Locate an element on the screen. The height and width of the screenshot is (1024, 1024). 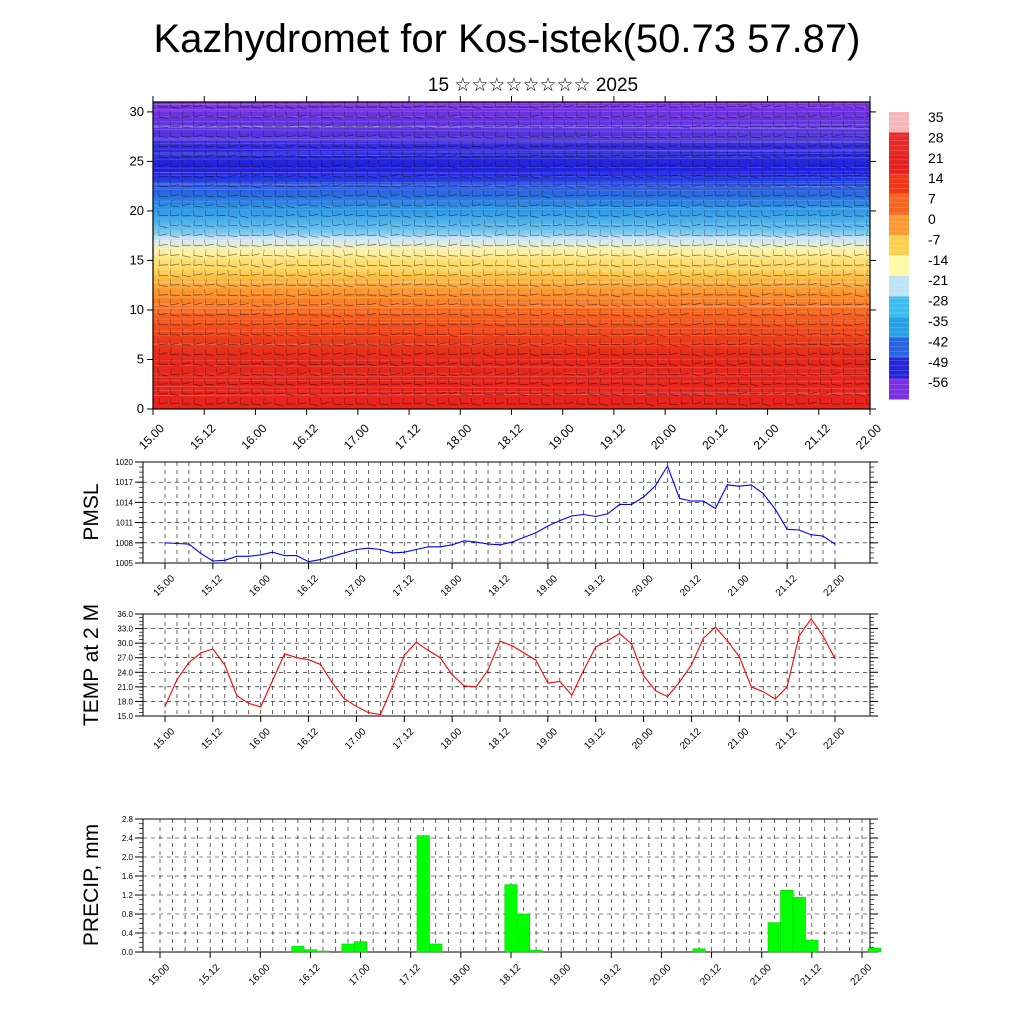
colorbar-label: -14 is located at coordinates (938, 260).